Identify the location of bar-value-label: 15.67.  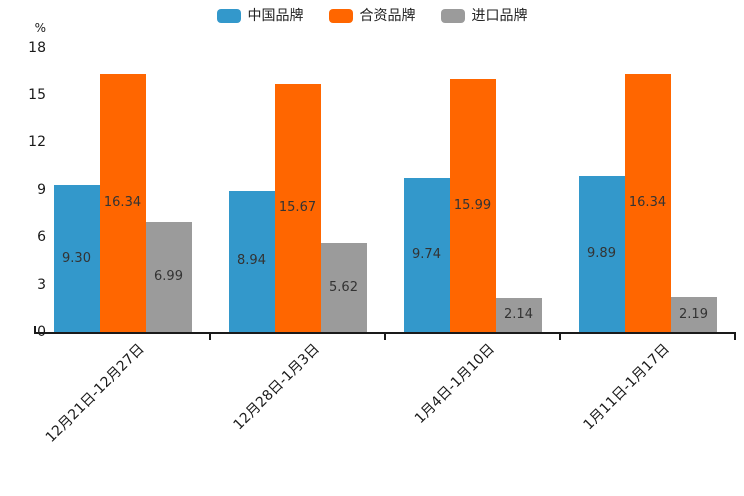
(297, 208).